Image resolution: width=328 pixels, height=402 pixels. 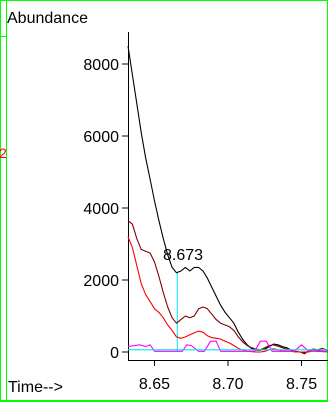 What do you see at coordinates (227, 384) in the screenshot?
I see `x-tick-label: 8.70` at bounding box center [227, 384].